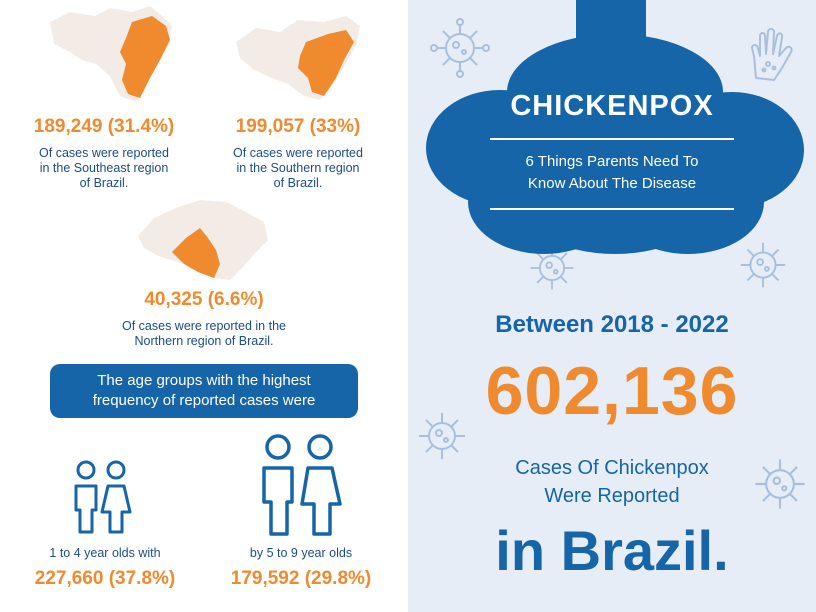  What do you see at coordinates (612, 139) in the screenshot?
I see `title-divider-top` at bounding box center [612, 139].